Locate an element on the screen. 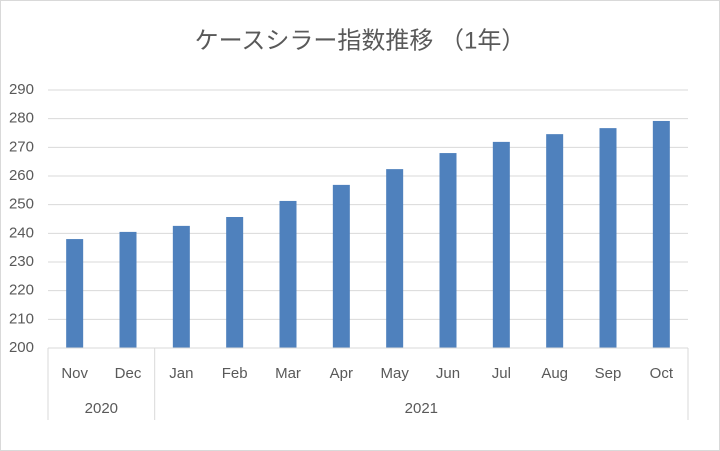  y-tick-label: 260 is located at coordinates (21, 175).